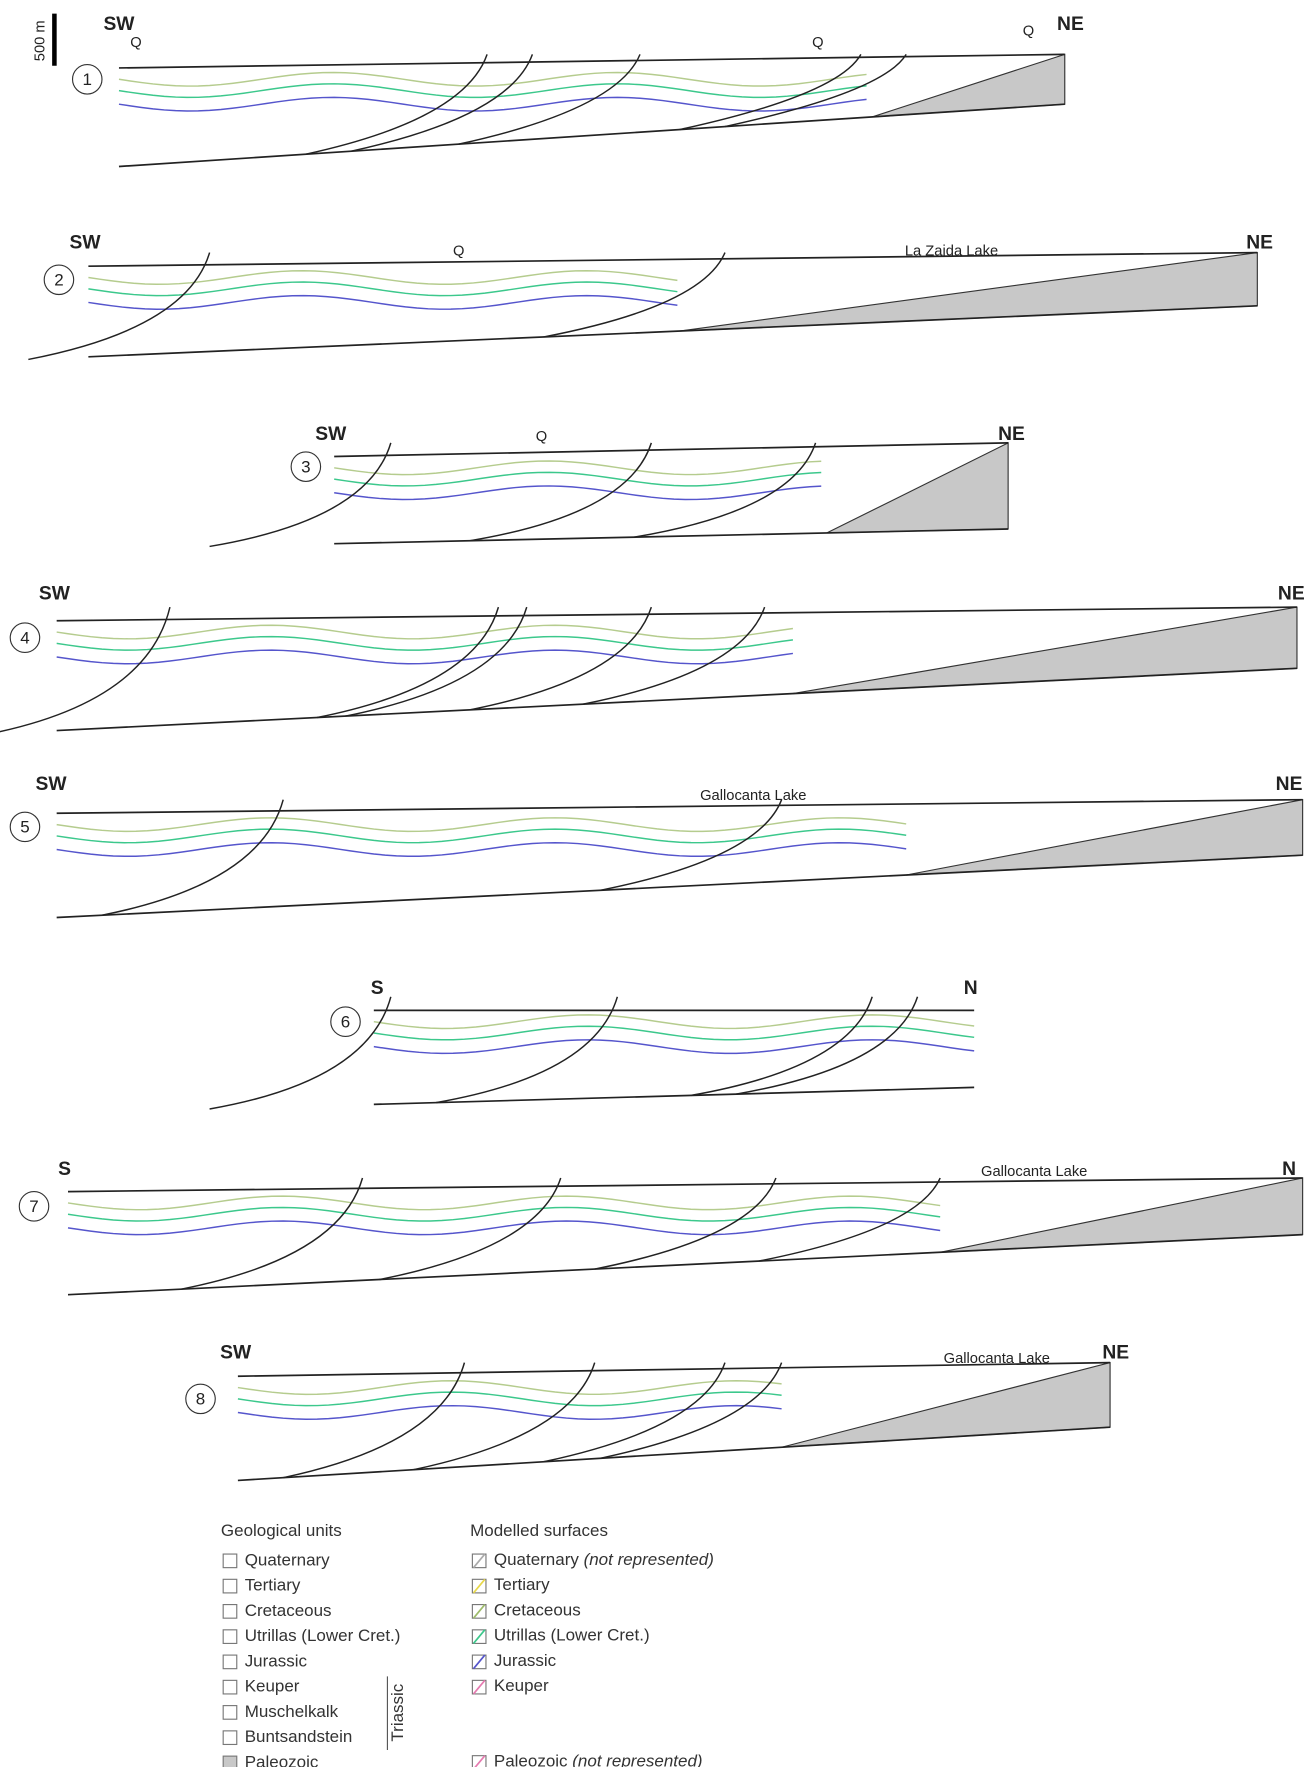 Image resolution: width=1314 pixels, height=1772 pixels. I want to click on legend-item: Utrillas (Lower Cret.), so click(323, 1635).